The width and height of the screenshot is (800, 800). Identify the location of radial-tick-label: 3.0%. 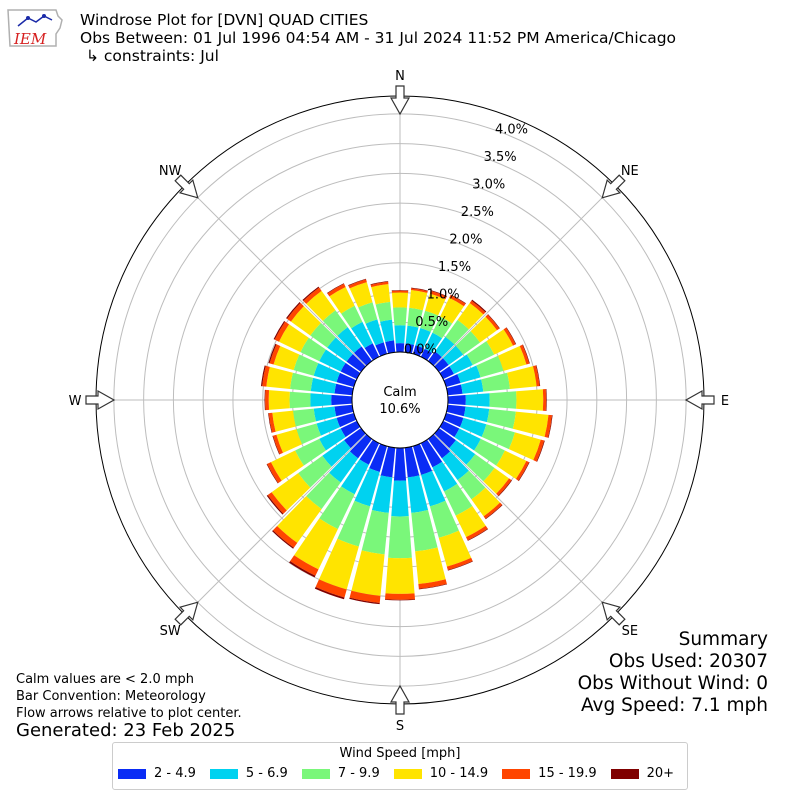
(488, 185).